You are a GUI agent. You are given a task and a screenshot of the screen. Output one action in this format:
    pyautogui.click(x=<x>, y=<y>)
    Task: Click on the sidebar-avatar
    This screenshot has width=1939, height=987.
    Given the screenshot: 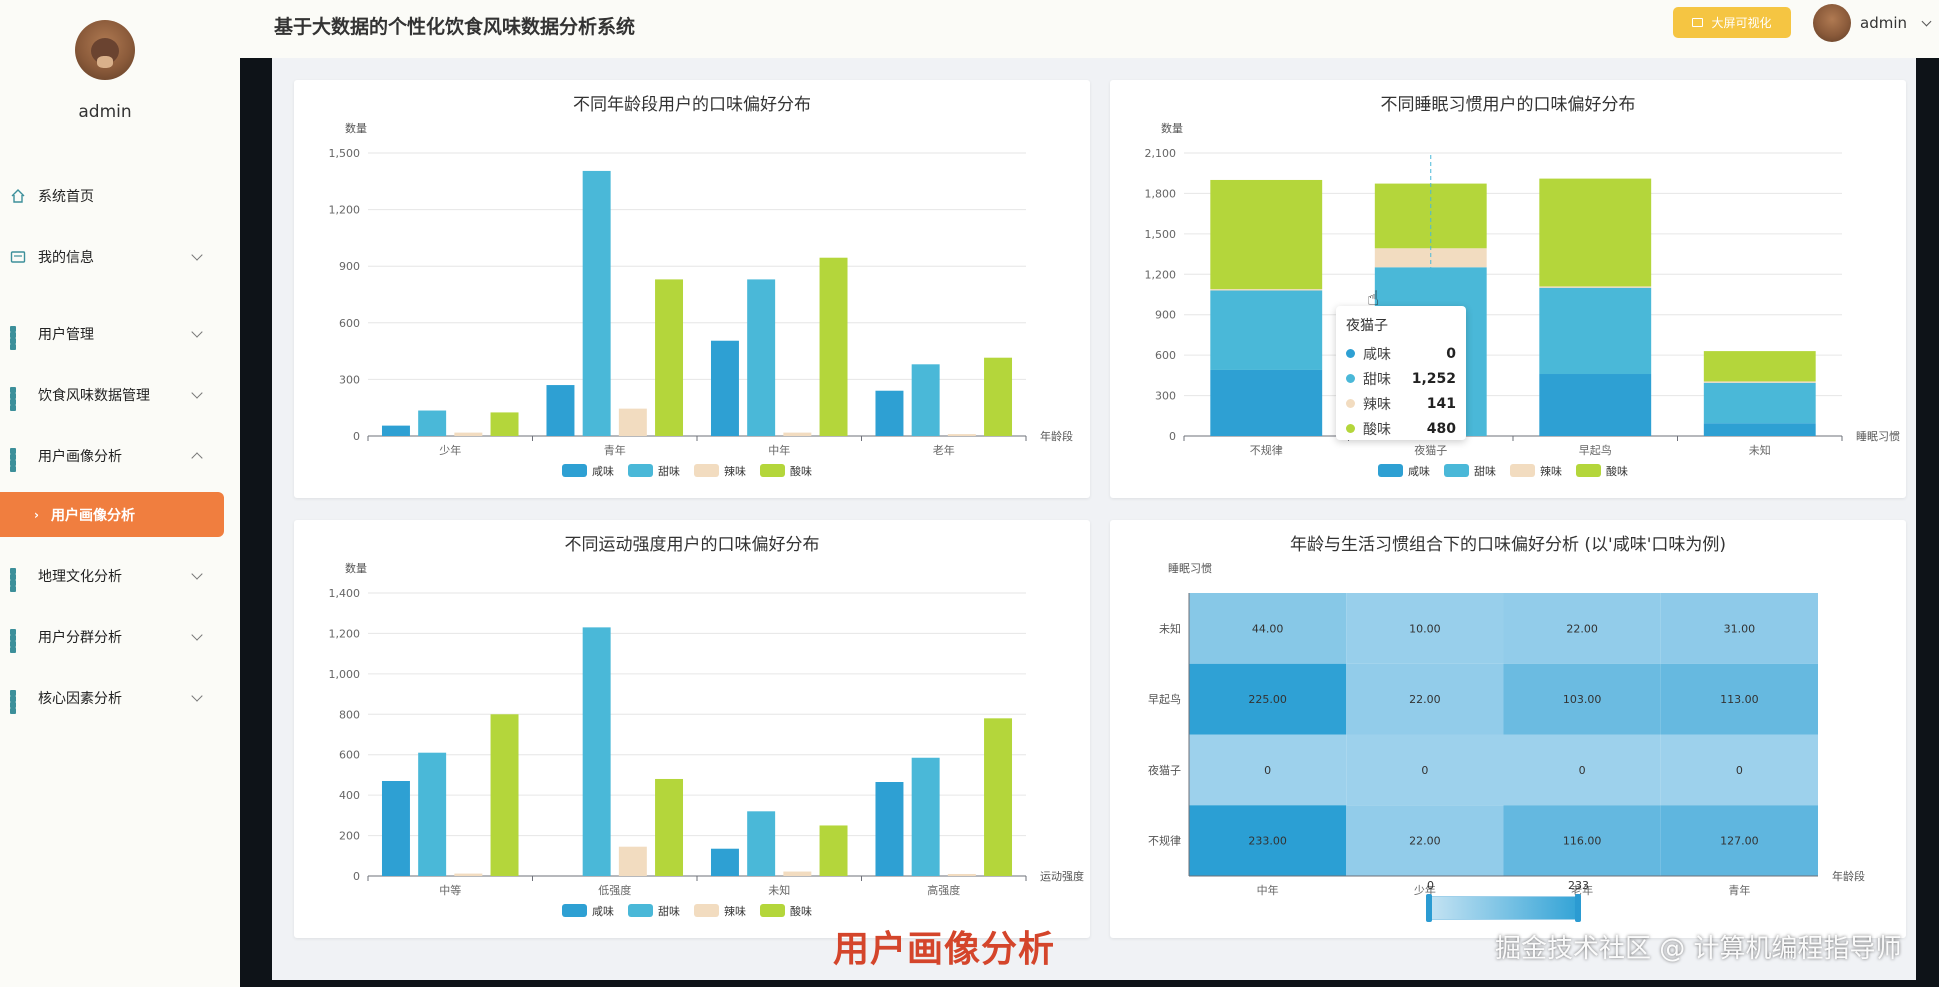 What is the action you would take?
    pyautogui.click(x=105, y=50)
    